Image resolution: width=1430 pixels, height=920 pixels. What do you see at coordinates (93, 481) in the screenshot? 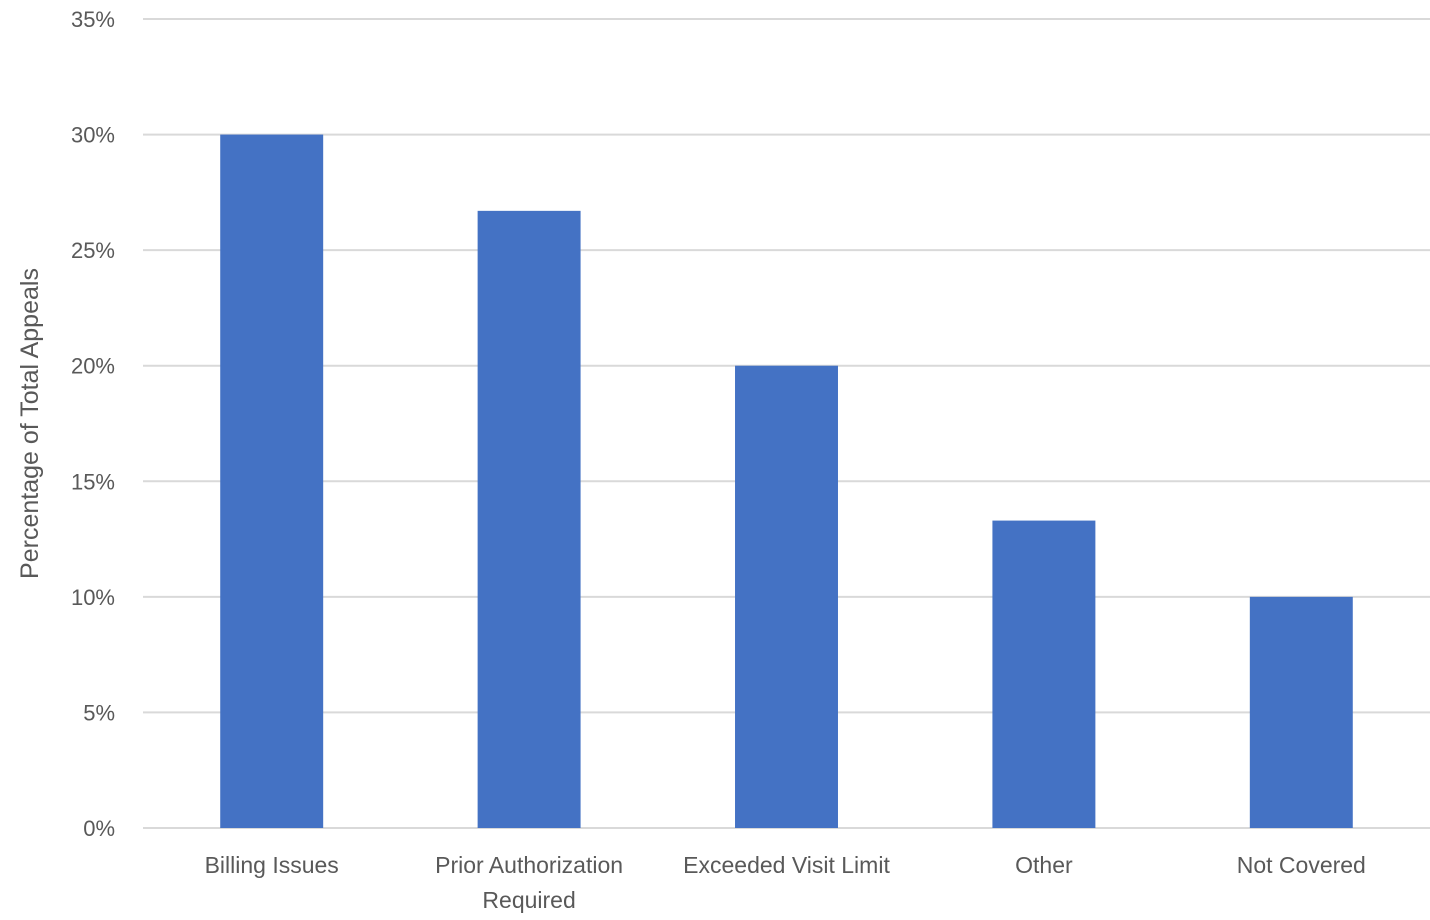
I see `y-tick-label: 15%` at bounding box center [93, 481].